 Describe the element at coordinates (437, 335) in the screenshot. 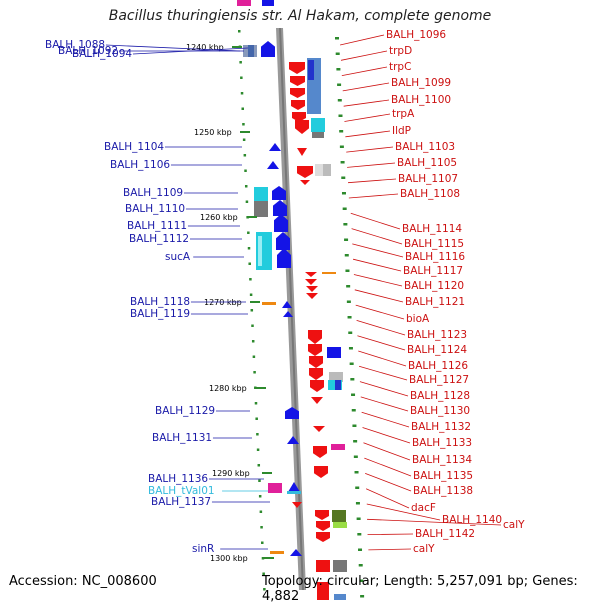

I see `gene-label-balh_1123: BALH_1123` at that location.